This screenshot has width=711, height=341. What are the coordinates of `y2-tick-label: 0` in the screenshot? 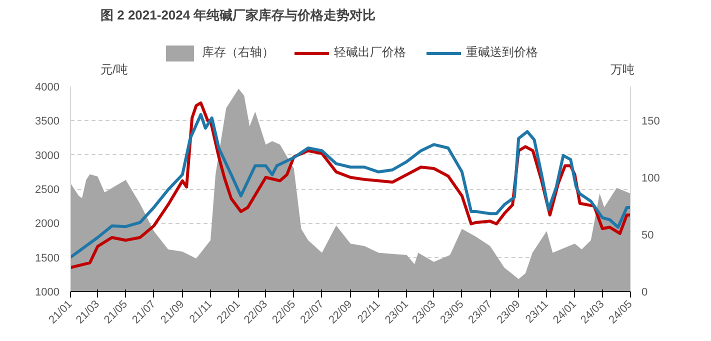 It's located at (645, 292).